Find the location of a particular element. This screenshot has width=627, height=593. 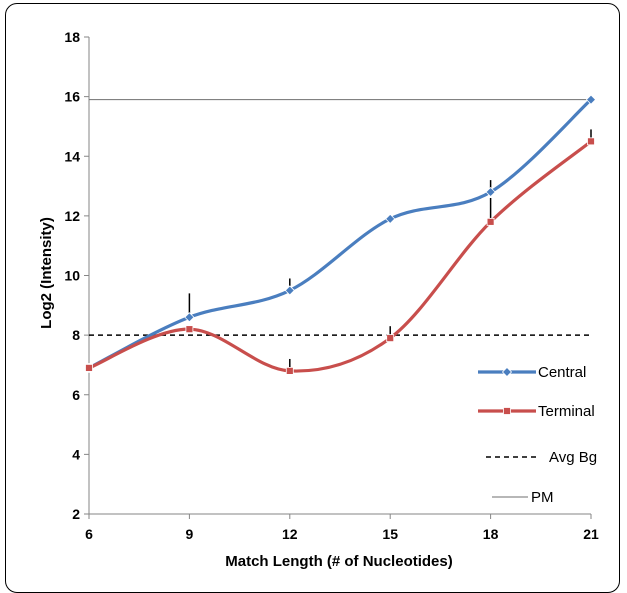

x-tick-label: 21 is located at coordinates (591, 534).